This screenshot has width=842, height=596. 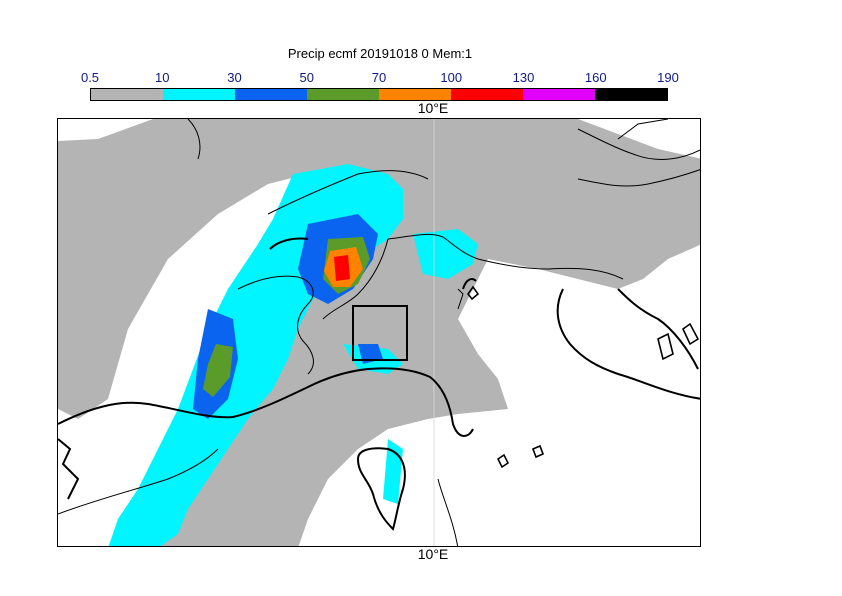 I want to click on longitude-label-top: 10°E, so click(x=433, y=108).